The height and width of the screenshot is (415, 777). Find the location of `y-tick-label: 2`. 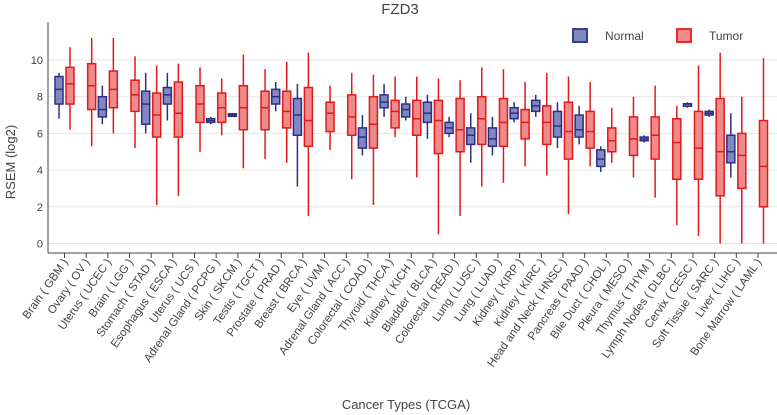

y-tick-label: 2 is located at coordinates (40, 208).